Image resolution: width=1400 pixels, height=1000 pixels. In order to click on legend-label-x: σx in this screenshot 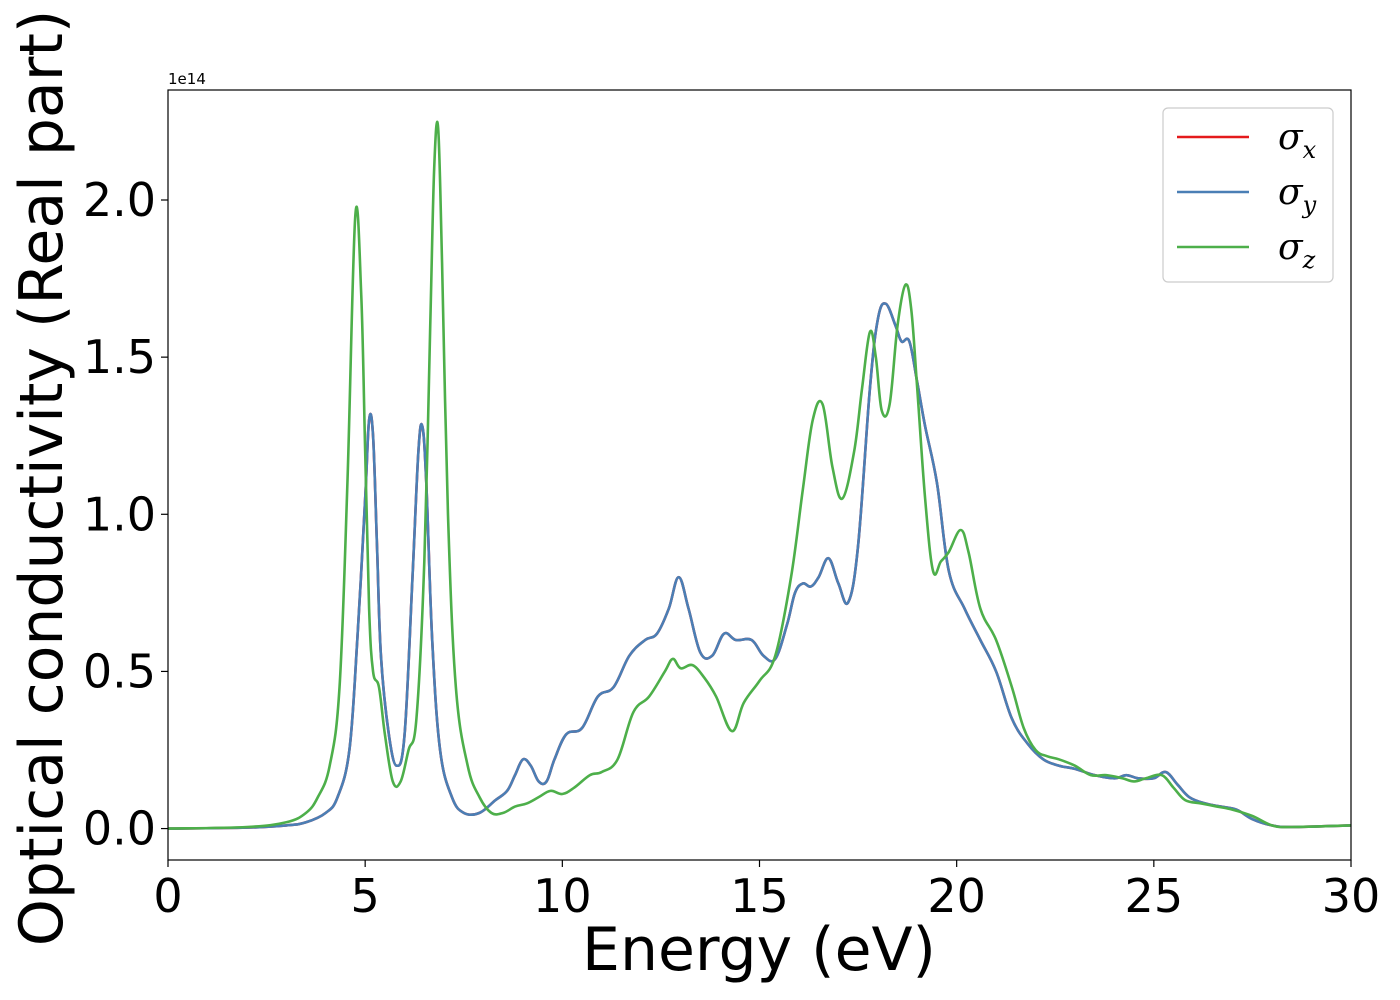, I will do `click(1297, 140)`.